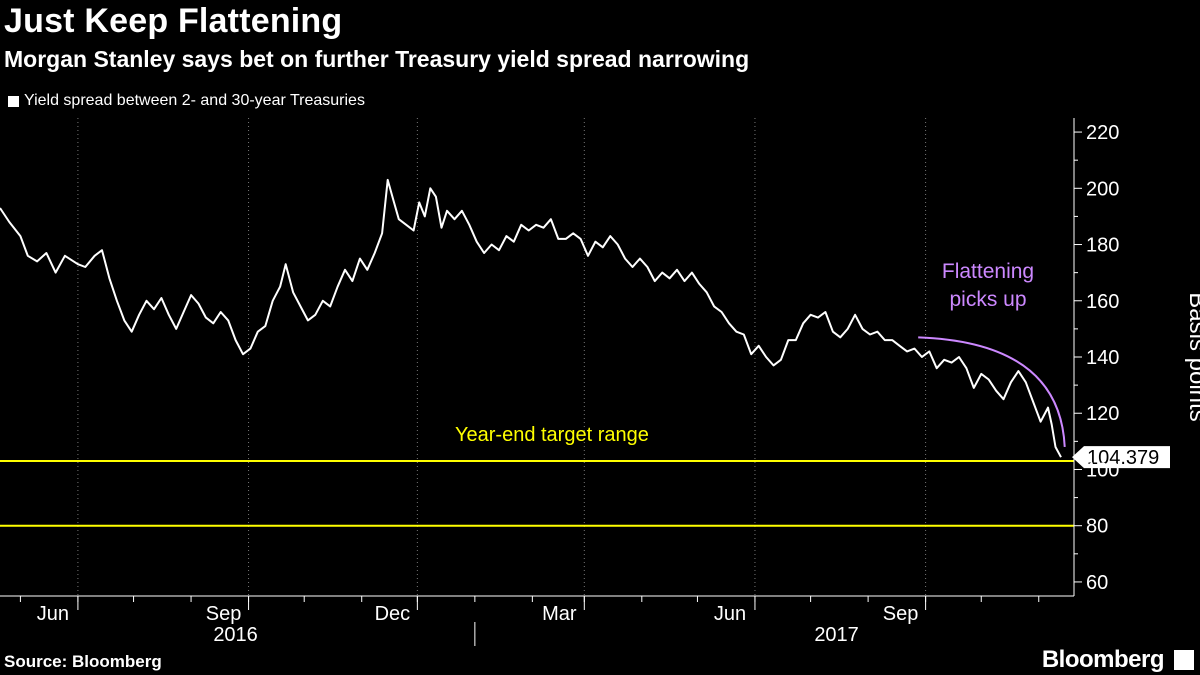 This screenshot has height=675, width=1200. Describe the element at coordinates (988, 271) in the screenshot. I see `annotation-text: Flattening` at that location.